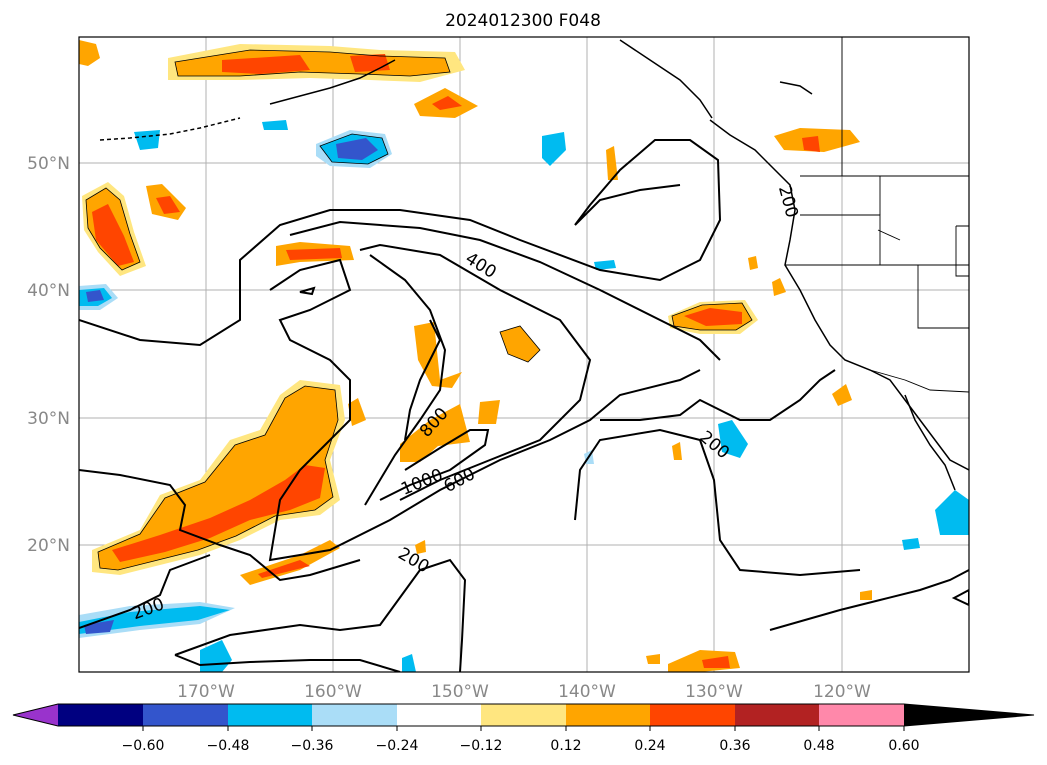  Describe the element at coordinates (842, 692) in the screenshot. I see `lon-label-120w: 120°W` at that location.